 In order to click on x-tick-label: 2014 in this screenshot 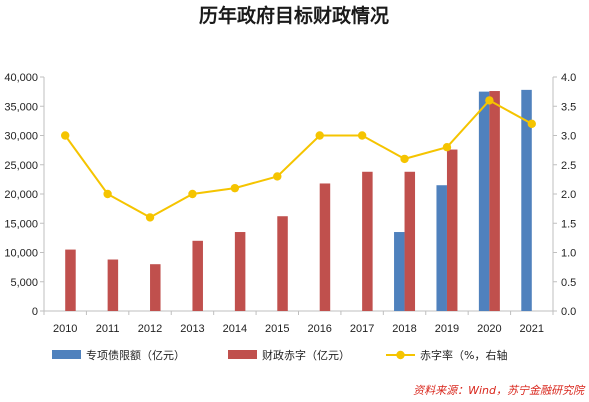, I will do `click(235, 329)`.